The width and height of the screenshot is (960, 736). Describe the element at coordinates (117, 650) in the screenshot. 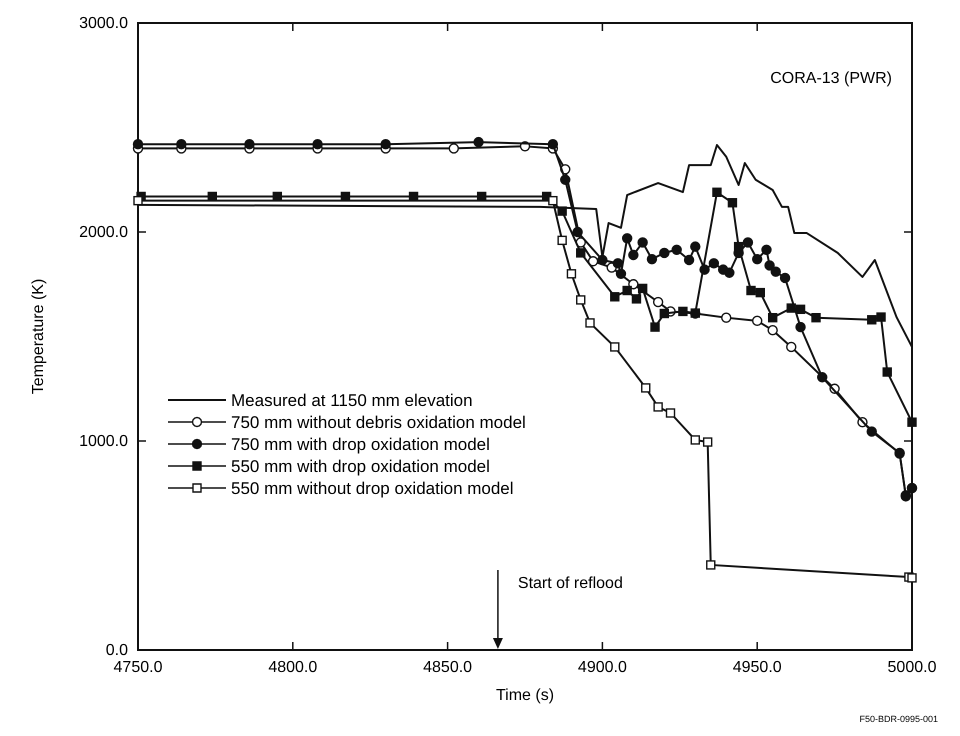

I see `y-tick-label: 0.0` at that location.